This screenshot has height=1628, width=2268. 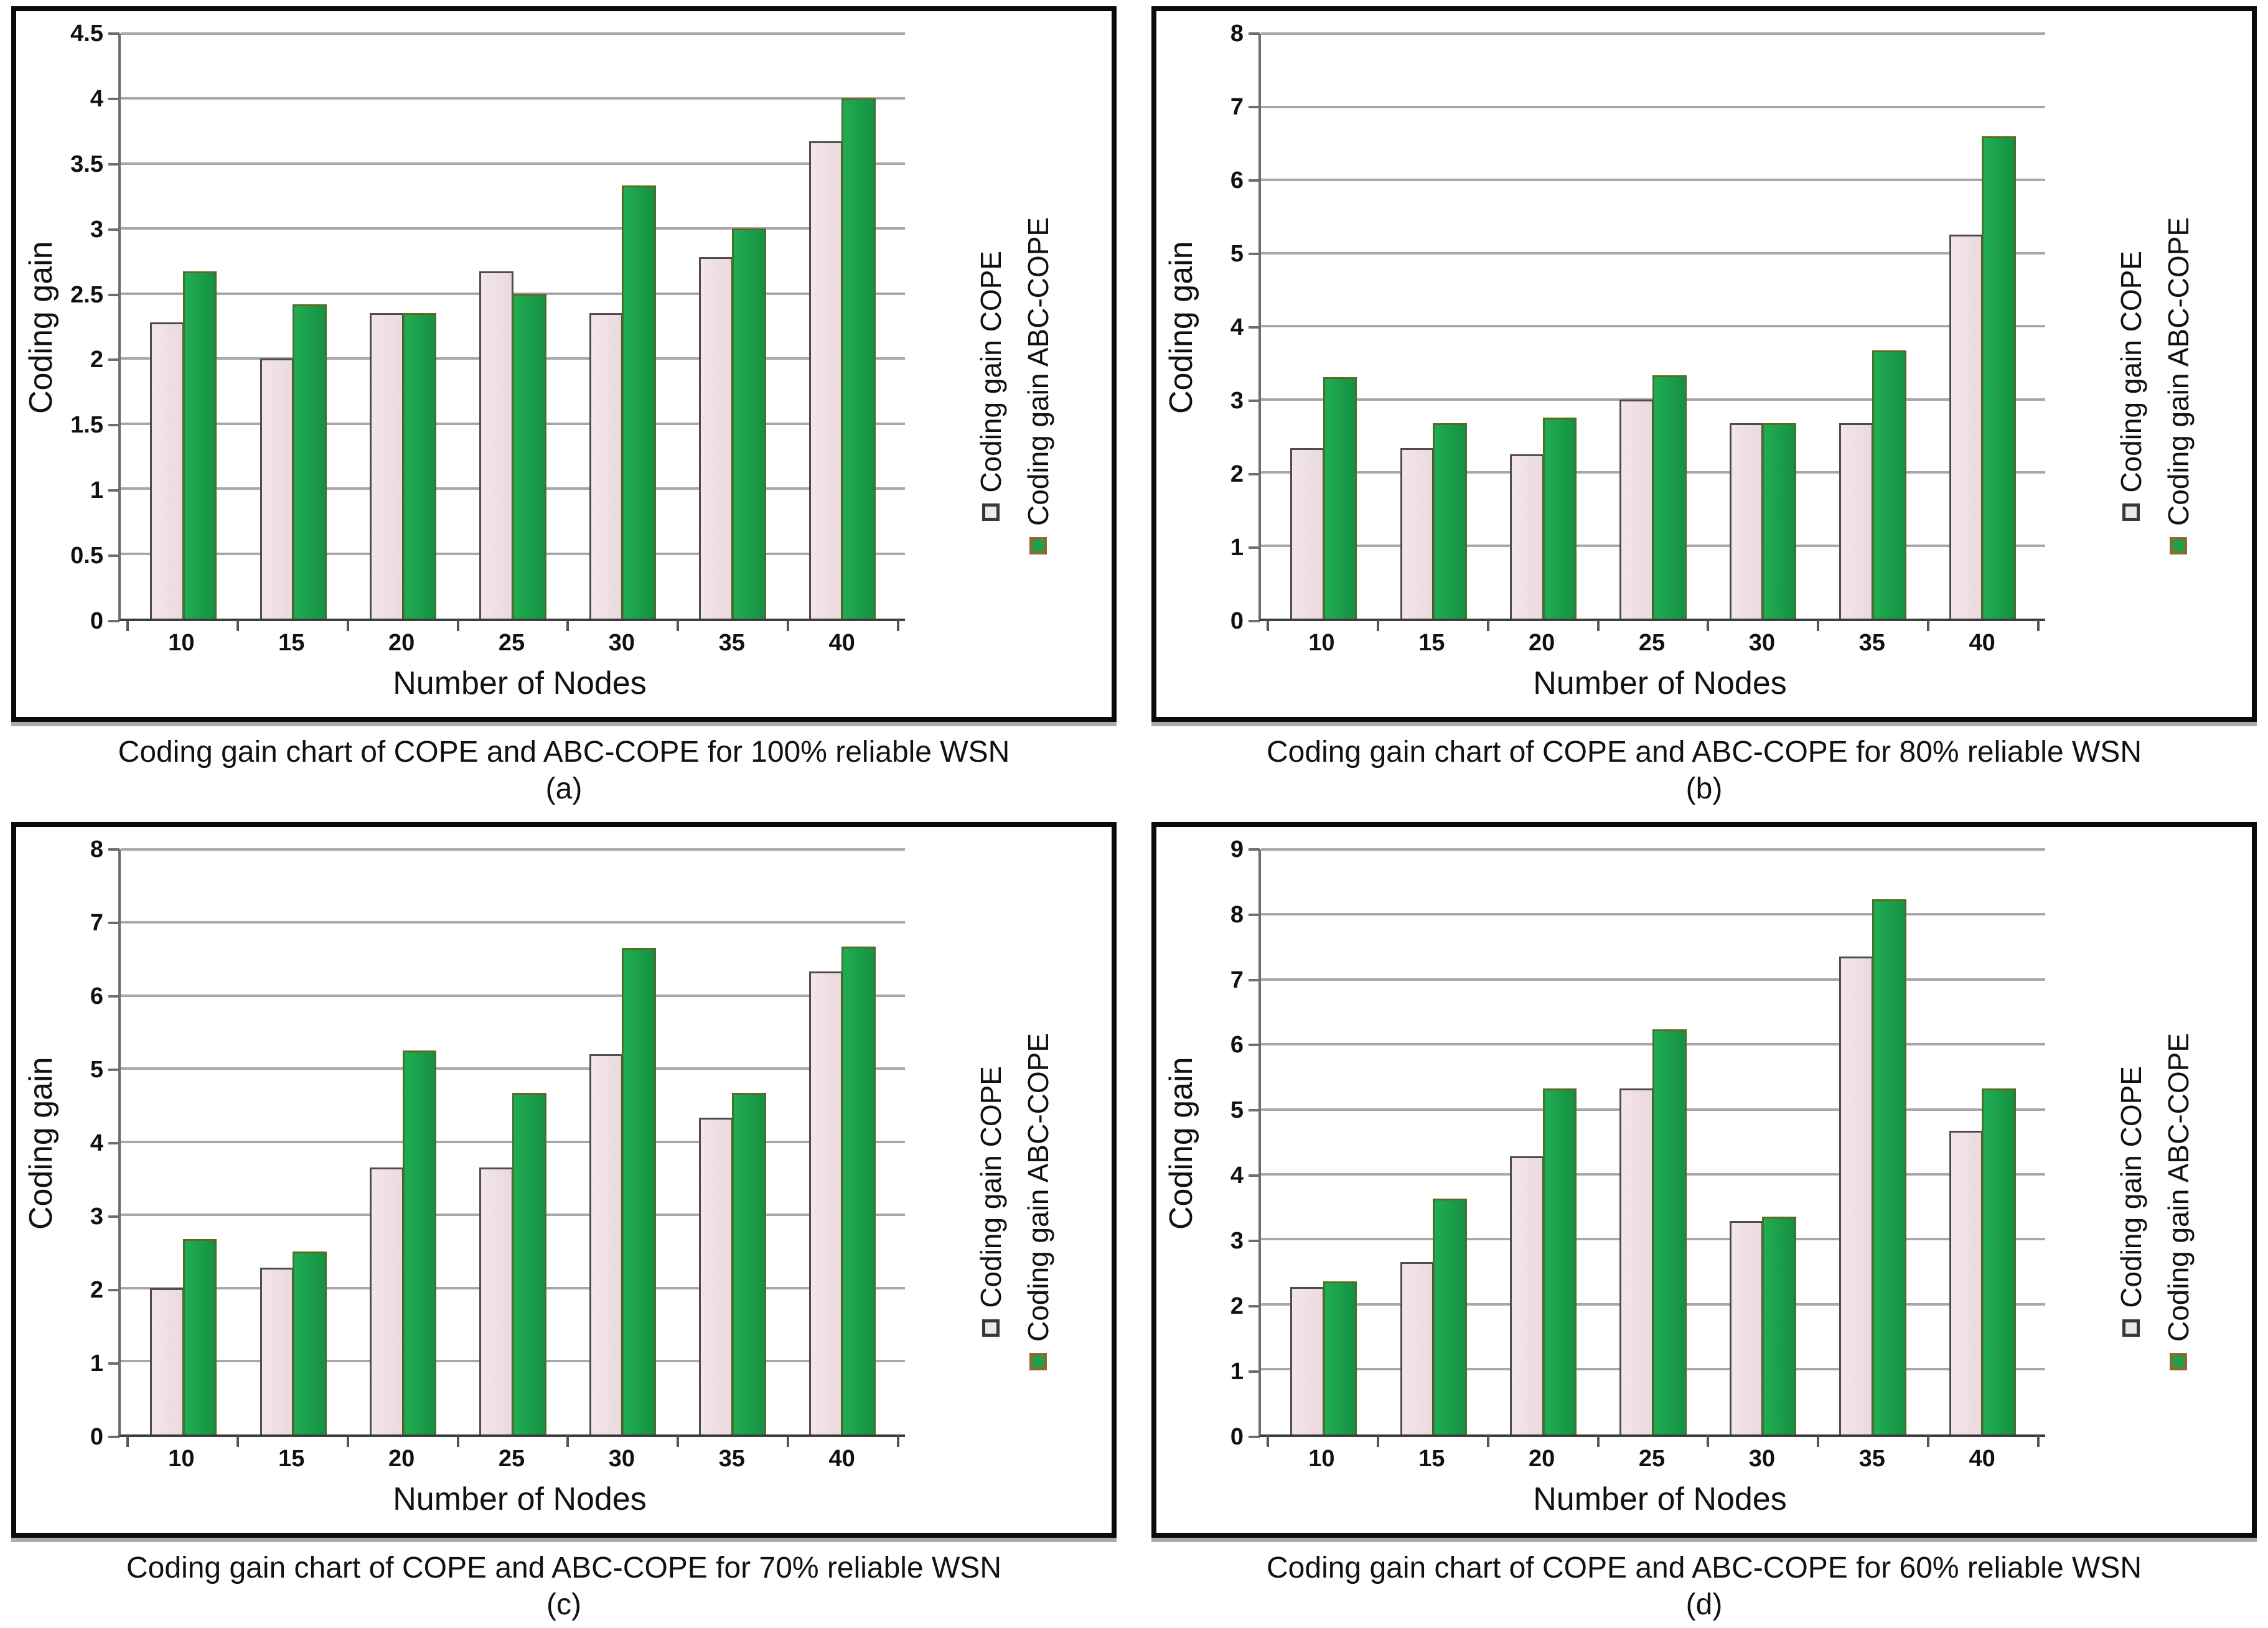 What do you see at coordinates (1237, 107) in the screenshot?
I see `y-tick-label: 7` at bounding box center [1237, 107].